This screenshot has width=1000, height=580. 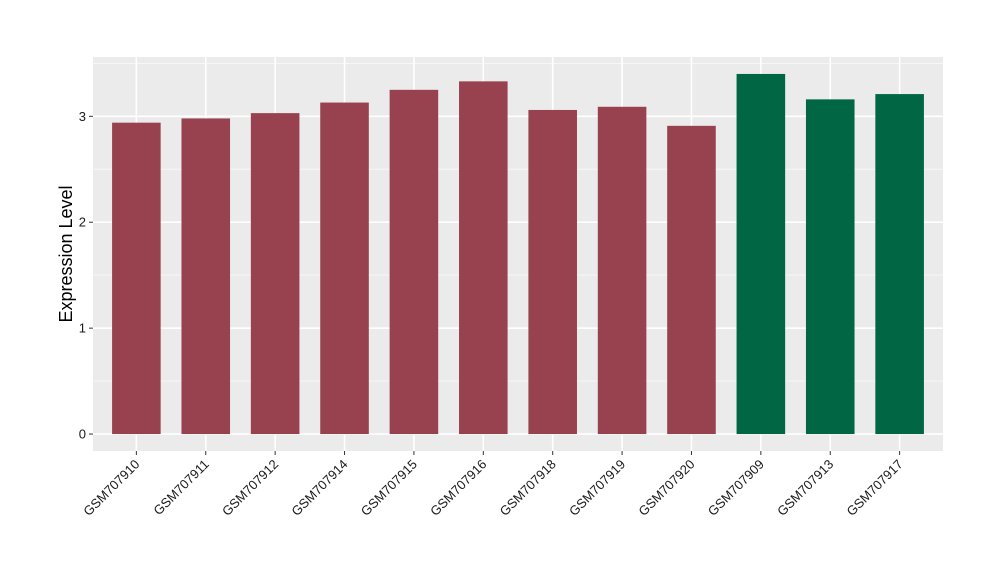 What do you see at coordinates (597, 488) in the screenshot?
I see `x-tick-label: GSM707919` at bounding box center [597, 488].